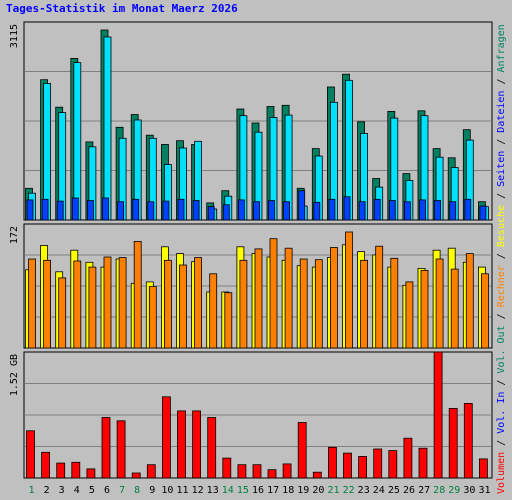 This screenshot has height=500, width=512. Describe the element at coordinates (439, 490) in the screenshot. I see `x-tick-label-day-28: 28` at that location.